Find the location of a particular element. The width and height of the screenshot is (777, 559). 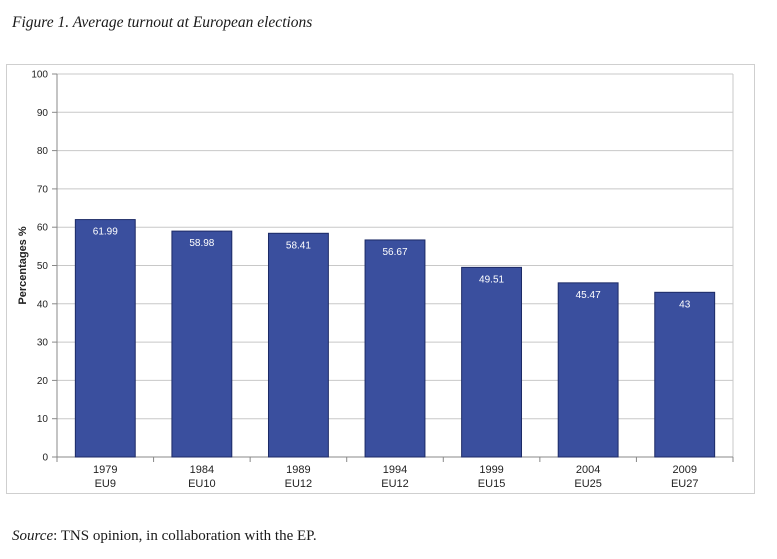

bar-value-label: 56.67 is located at coordinates (394, 252).